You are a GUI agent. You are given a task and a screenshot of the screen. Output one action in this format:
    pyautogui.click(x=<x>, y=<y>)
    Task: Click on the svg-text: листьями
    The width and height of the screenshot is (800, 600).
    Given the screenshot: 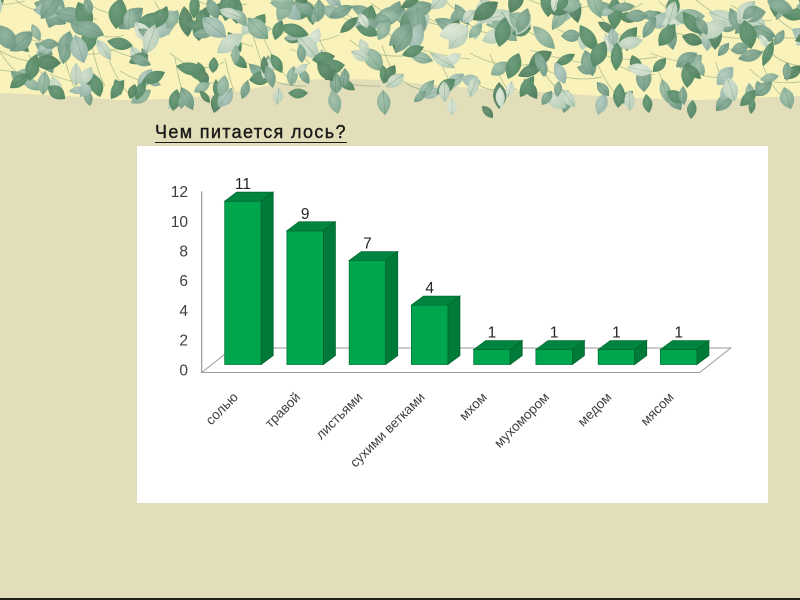 What is the action you would take?
    pyautogui.click(x=339, y=416)
    